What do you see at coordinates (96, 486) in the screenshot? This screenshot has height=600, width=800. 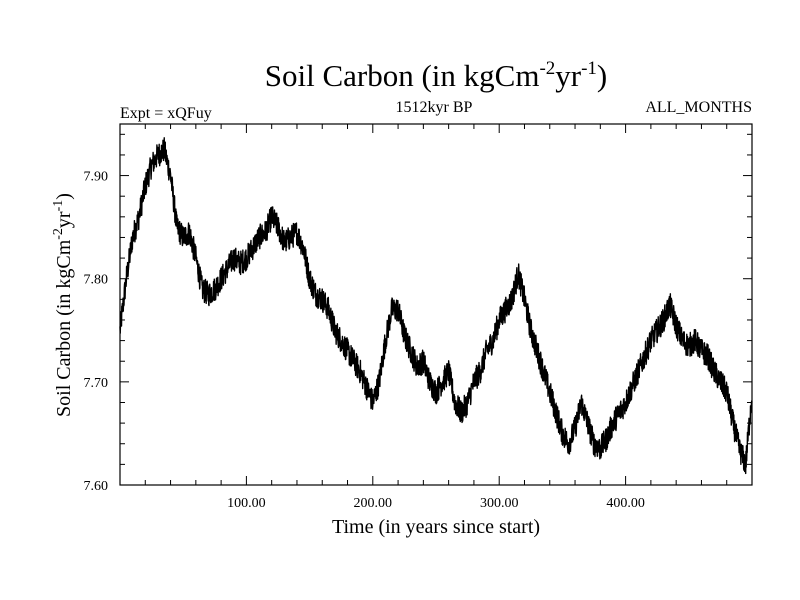 I see `y-tick-label: 7.60` at bounding box center [96, 486].